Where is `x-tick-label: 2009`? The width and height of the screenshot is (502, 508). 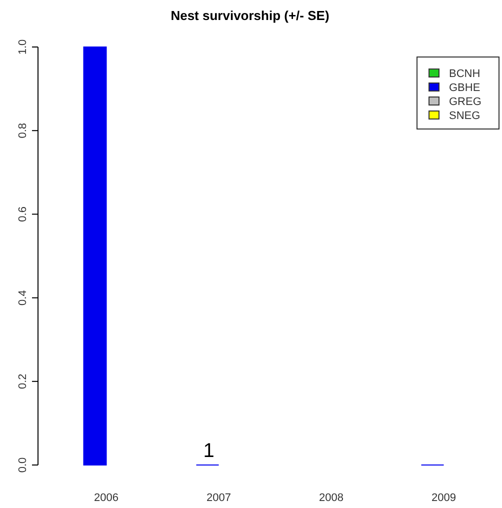
x-tick-label: 2009 is located at coordinates (444, 498).